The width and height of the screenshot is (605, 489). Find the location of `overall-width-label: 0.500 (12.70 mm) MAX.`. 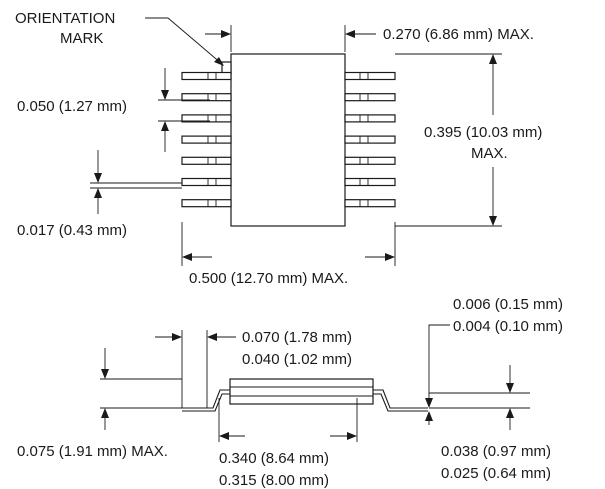

overall-width-label: 0.500 (12.70 mm) MAX. is located at coordinates (268, 278).